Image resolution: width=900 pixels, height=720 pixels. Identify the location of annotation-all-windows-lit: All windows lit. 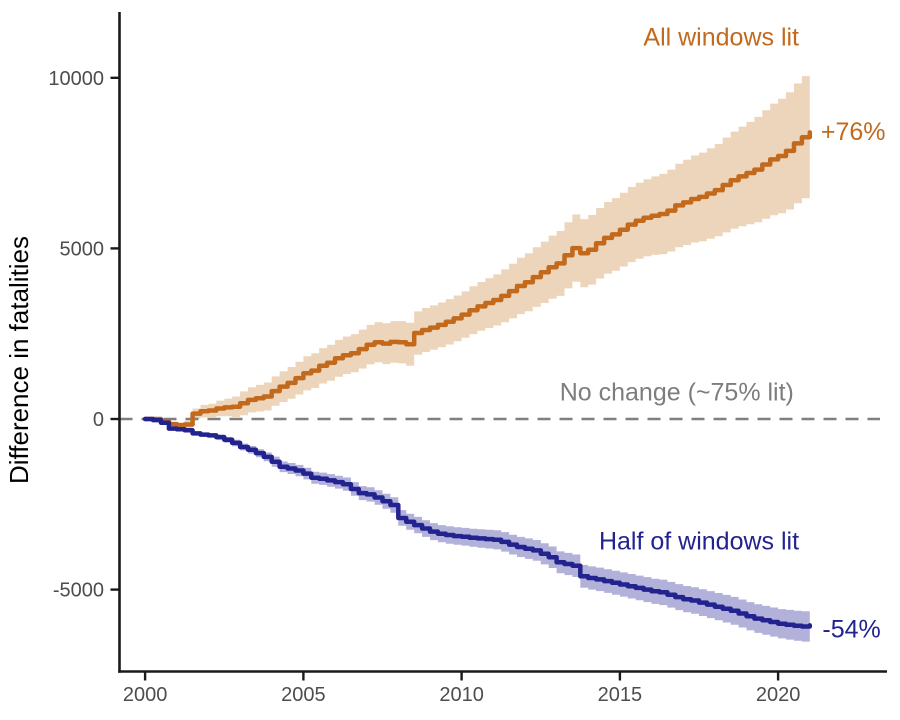
(721, 38).